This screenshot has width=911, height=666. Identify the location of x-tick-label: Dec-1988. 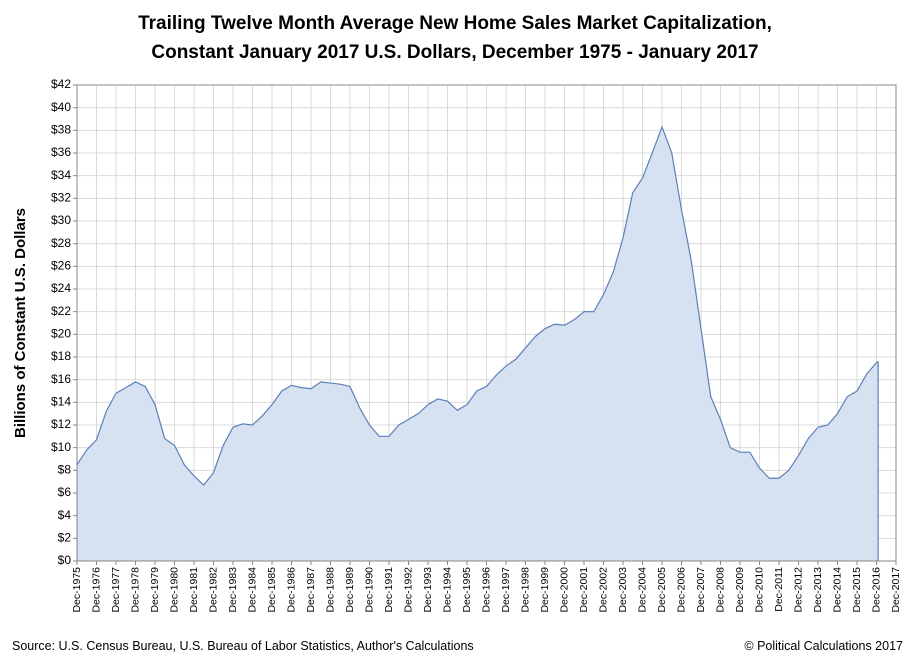
(330, 590).